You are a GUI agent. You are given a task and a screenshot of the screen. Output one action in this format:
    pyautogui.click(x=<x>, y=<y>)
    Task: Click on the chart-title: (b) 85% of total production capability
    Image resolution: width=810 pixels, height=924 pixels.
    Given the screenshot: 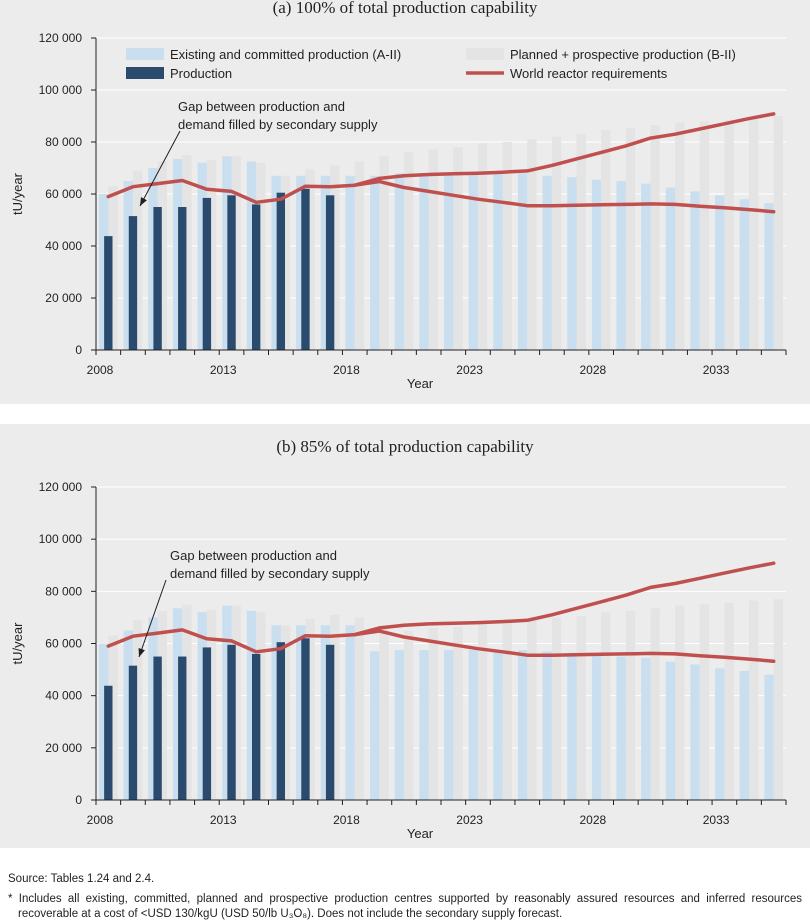 What is the action you would take?
    pyautogui.click(x=405, y=446)
    